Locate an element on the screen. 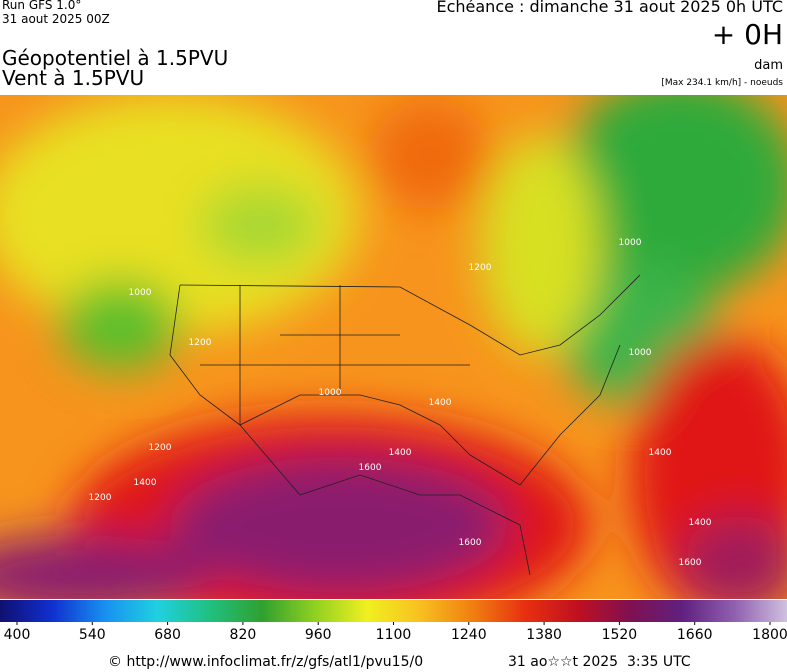 This screenshot has width=787, height=672. colorbar-label: 1240 is located at coordinates (469, 635).